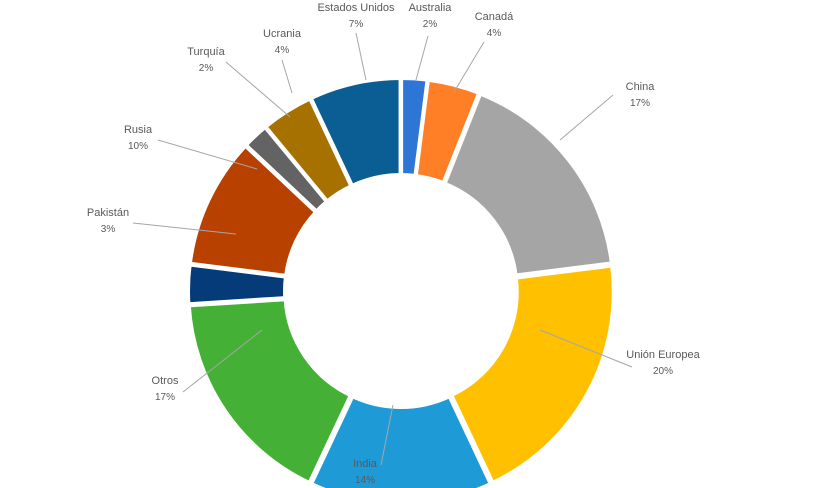 This screenshot has width=820, height=488. What do you see at coordinates (401, 440) in the screenshot?
I see `slice-india` at bounding box center [401, 440].